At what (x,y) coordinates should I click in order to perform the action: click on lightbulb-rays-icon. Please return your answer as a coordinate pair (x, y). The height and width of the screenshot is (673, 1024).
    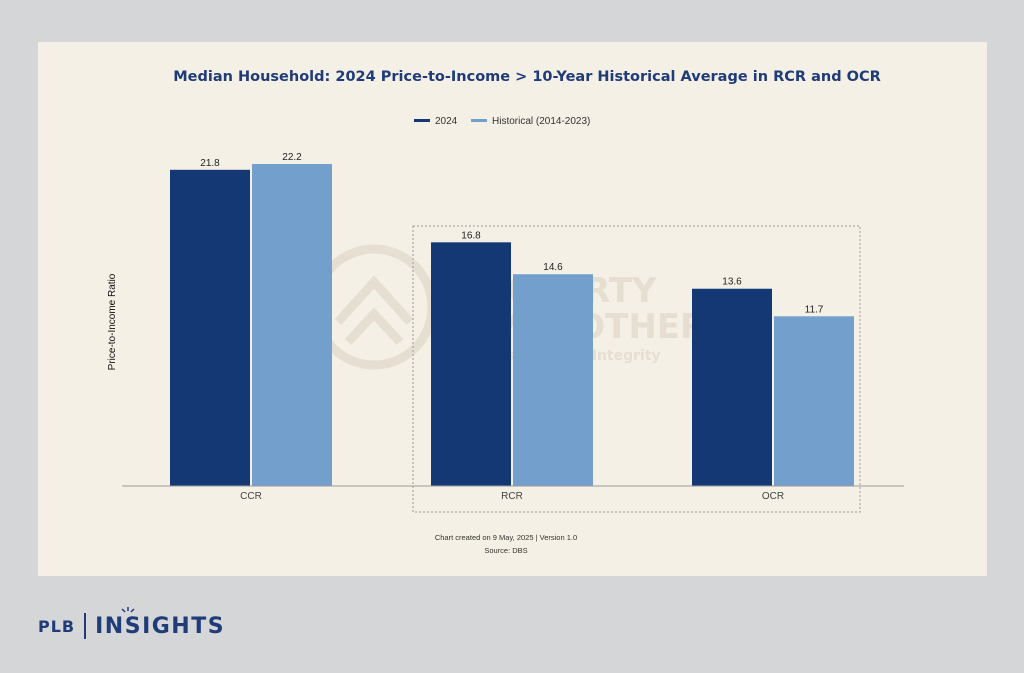
    Looking at the image, I should click on (128, 609).